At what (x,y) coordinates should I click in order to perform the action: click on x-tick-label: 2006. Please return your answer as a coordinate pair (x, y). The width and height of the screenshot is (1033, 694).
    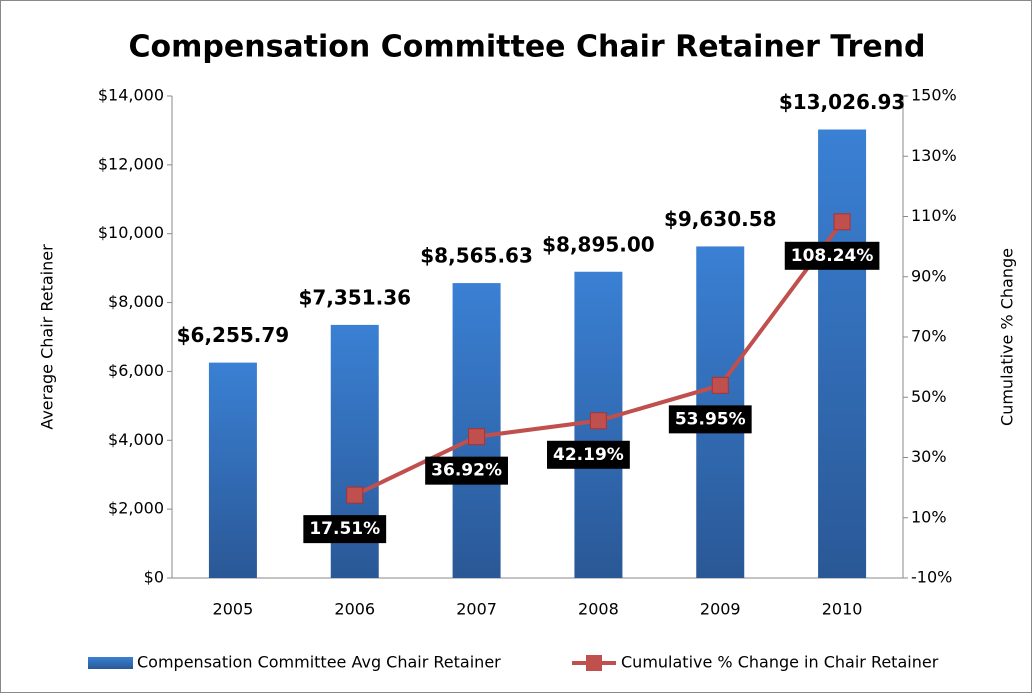
    Looking at the image, I should click on (354, 609).